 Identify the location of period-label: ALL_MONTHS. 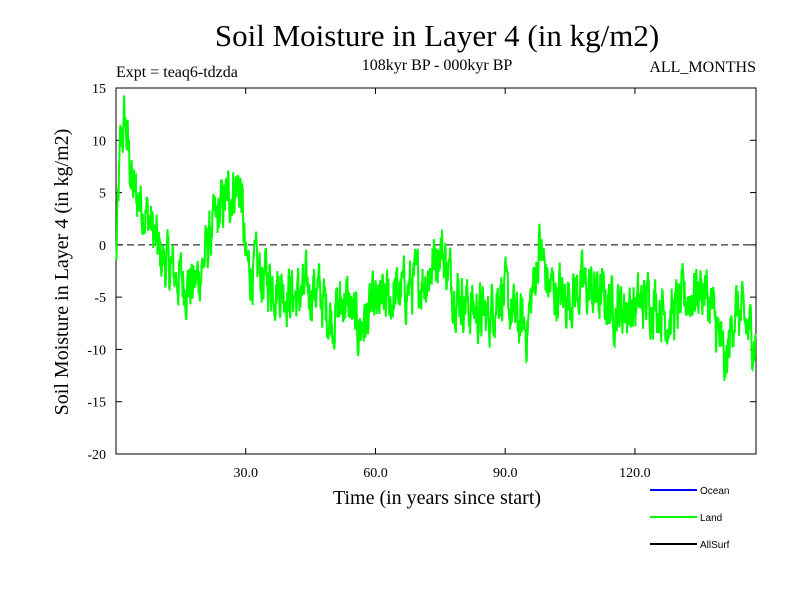
(702, 67).